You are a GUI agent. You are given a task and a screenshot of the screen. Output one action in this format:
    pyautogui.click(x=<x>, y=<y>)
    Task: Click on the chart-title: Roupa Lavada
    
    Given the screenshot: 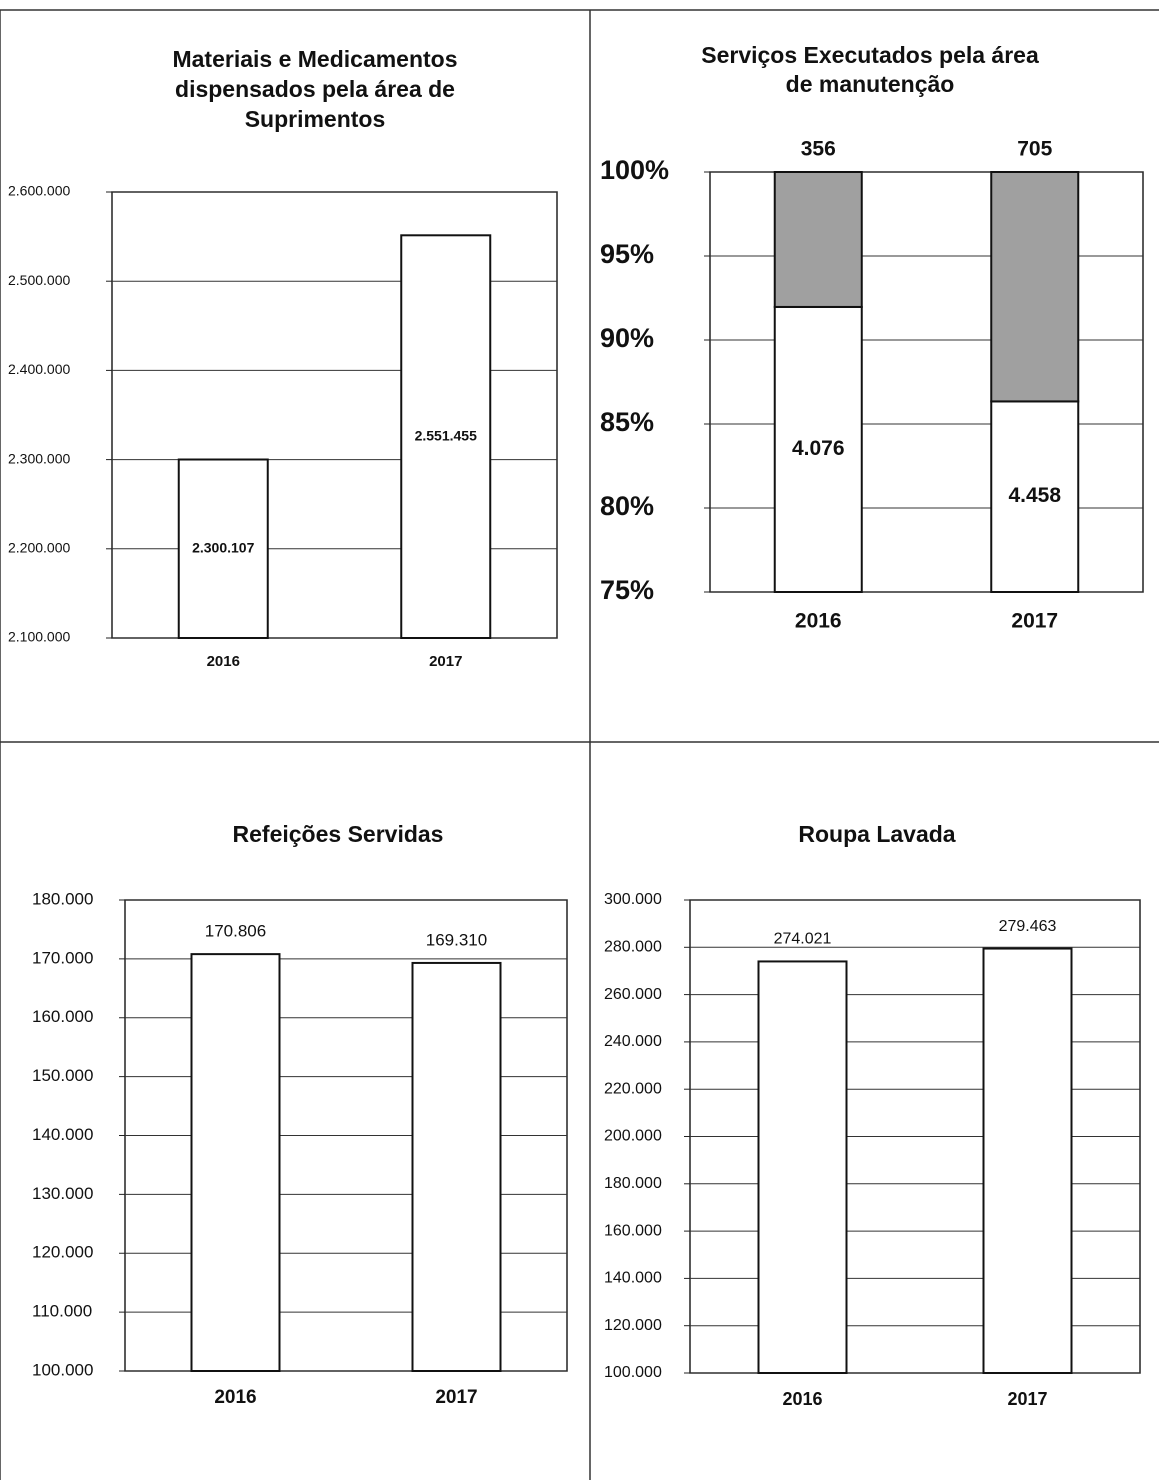 What is the action you would take?
    pyautogui.click(x=876, y=834)
    